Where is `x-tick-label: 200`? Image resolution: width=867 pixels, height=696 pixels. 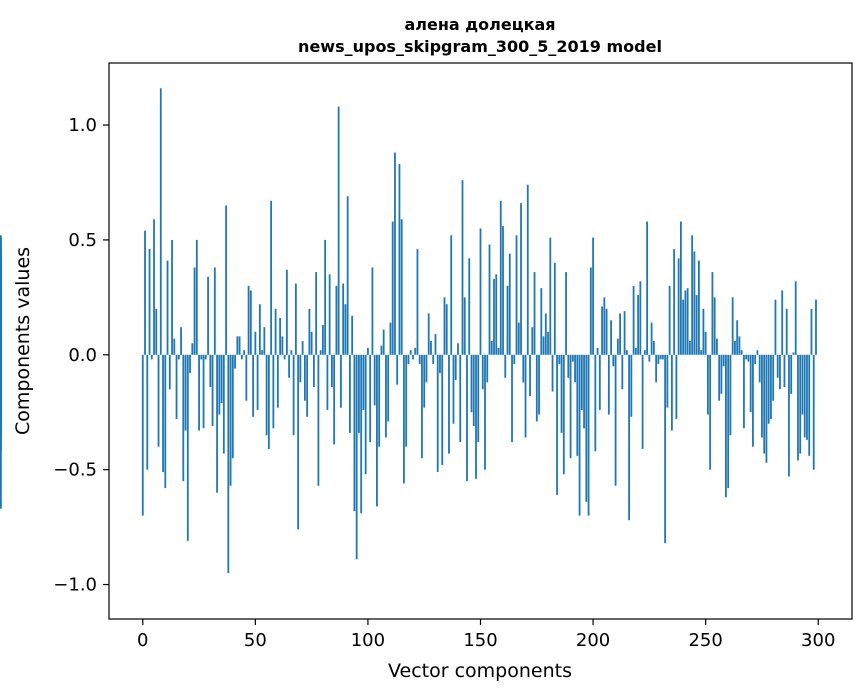
x-tick-label: 200 is located at coordinates (593, 640).